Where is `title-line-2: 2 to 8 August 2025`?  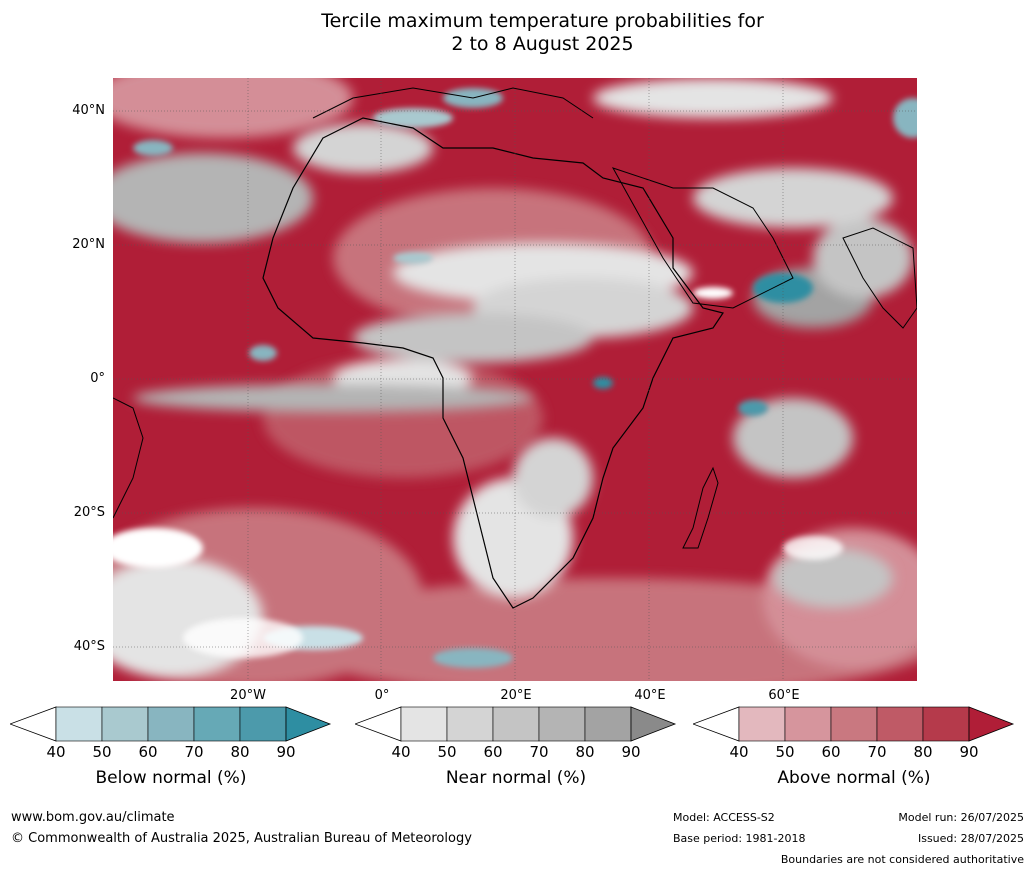 title-line-2: 2 to 8 August 2025 is located at coordinates (542, 44).